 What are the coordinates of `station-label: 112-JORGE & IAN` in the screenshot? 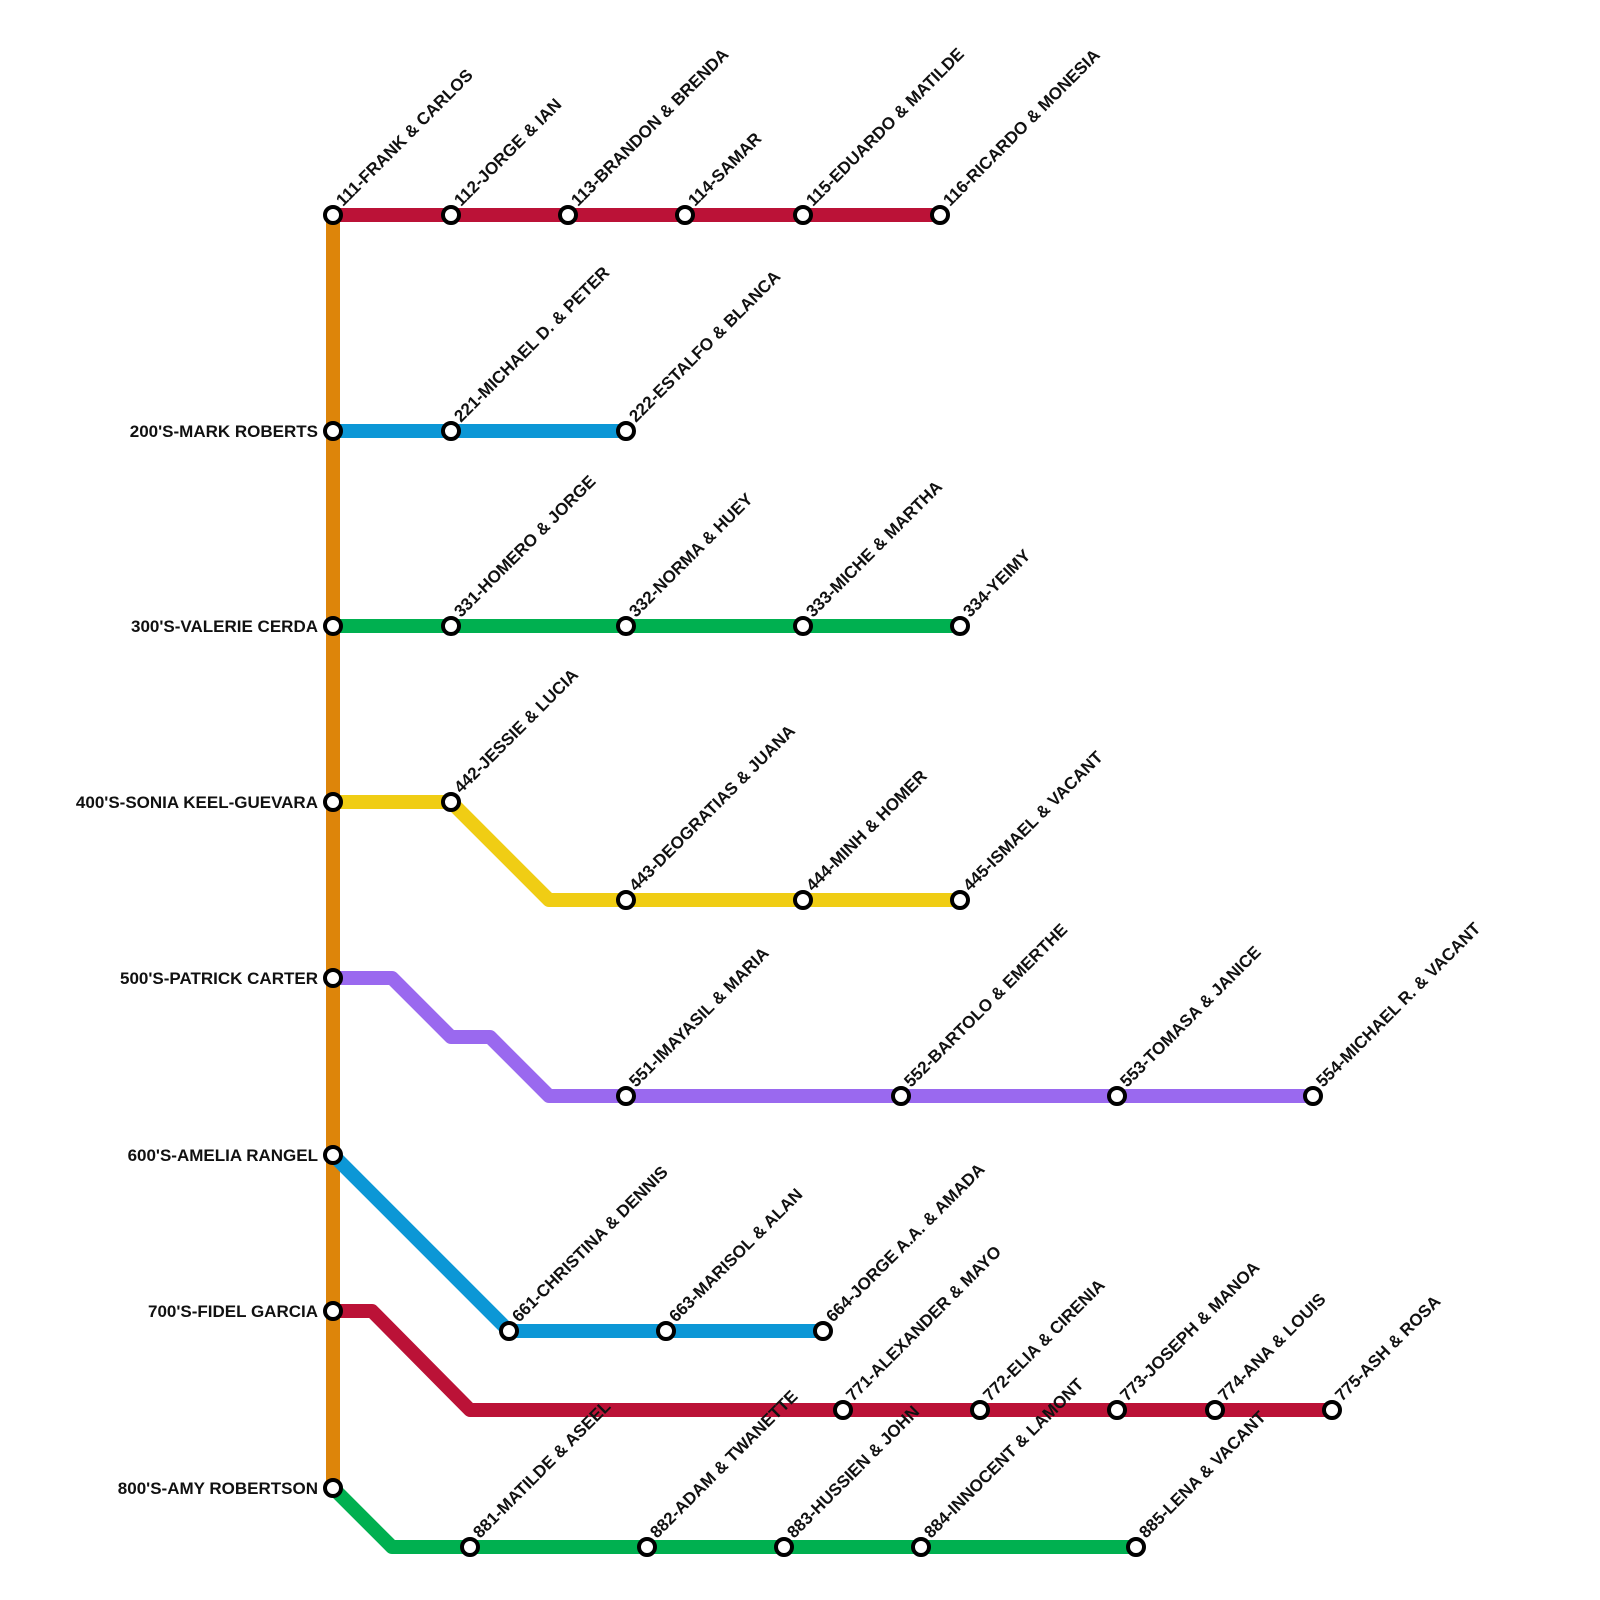 It's located at (507, 152).